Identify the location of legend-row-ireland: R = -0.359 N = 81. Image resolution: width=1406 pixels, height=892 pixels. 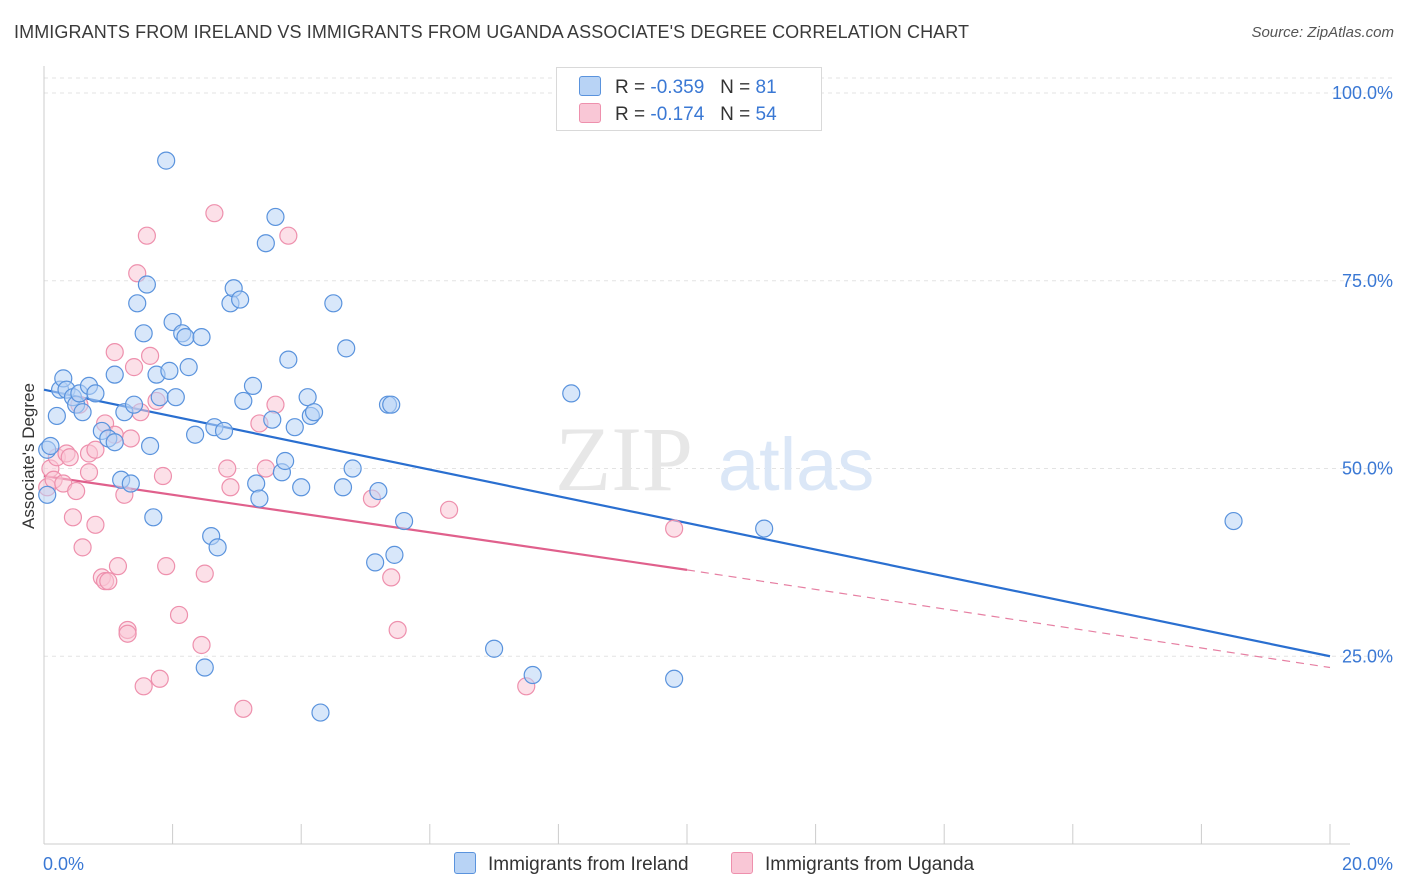
(678, 87).